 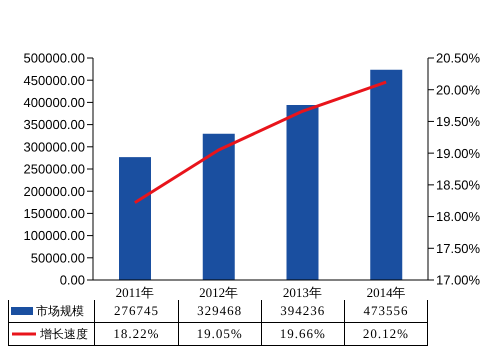 I want to click on y-tick-label: 500000.00, so click(x=54, y=58).